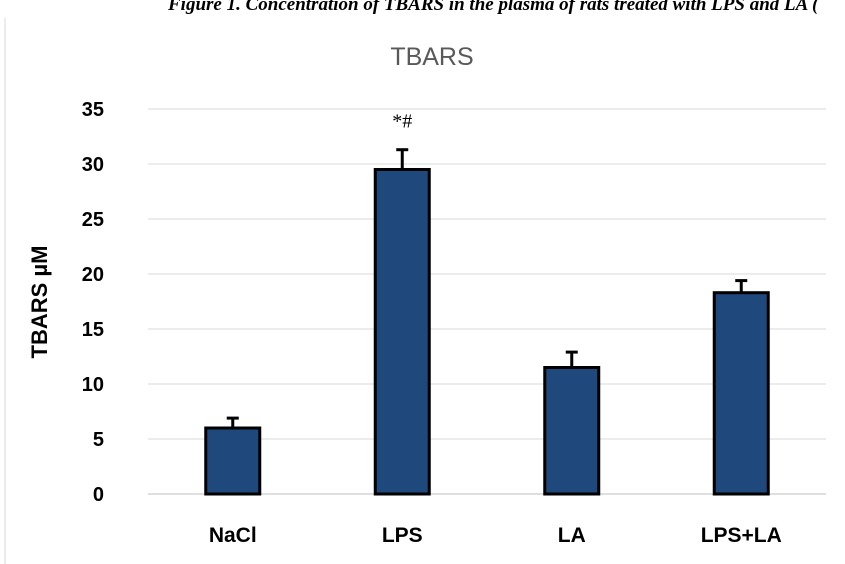  Describe the element at coordinates (98, 495) in the screenshot. I see `y-tick-label-0: 0` at that location.